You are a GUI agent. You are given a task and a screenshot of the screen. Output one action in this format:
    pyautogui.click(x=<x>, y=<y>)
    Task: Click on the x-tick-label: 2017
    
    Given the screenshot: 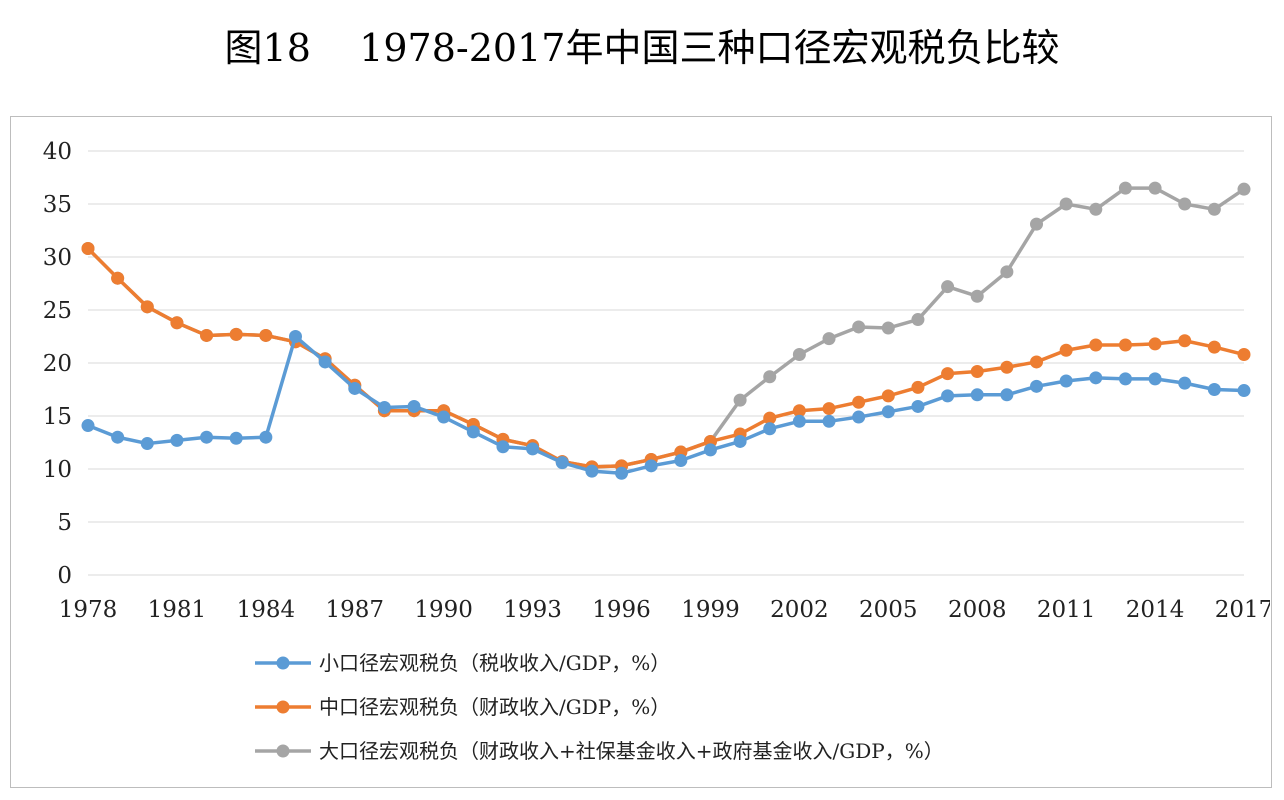 What is the action you would take?
    pyautogui.click(x=1242, y=610)
    